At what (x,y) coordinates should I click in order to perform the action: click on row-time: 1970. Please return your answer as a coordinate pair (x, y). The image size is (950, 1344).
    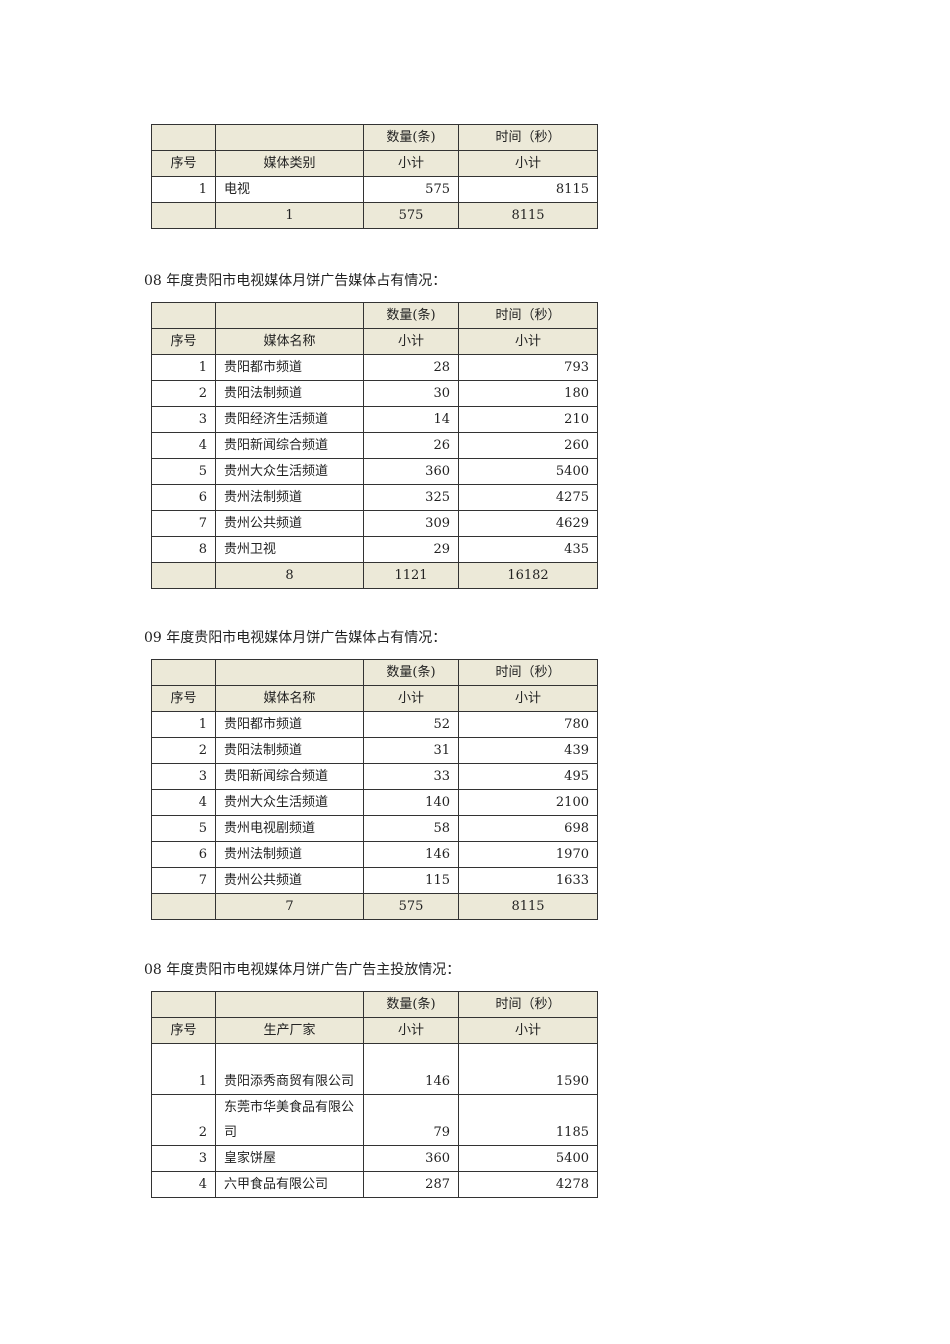
    Looking at the image, I should click on (528, 854).